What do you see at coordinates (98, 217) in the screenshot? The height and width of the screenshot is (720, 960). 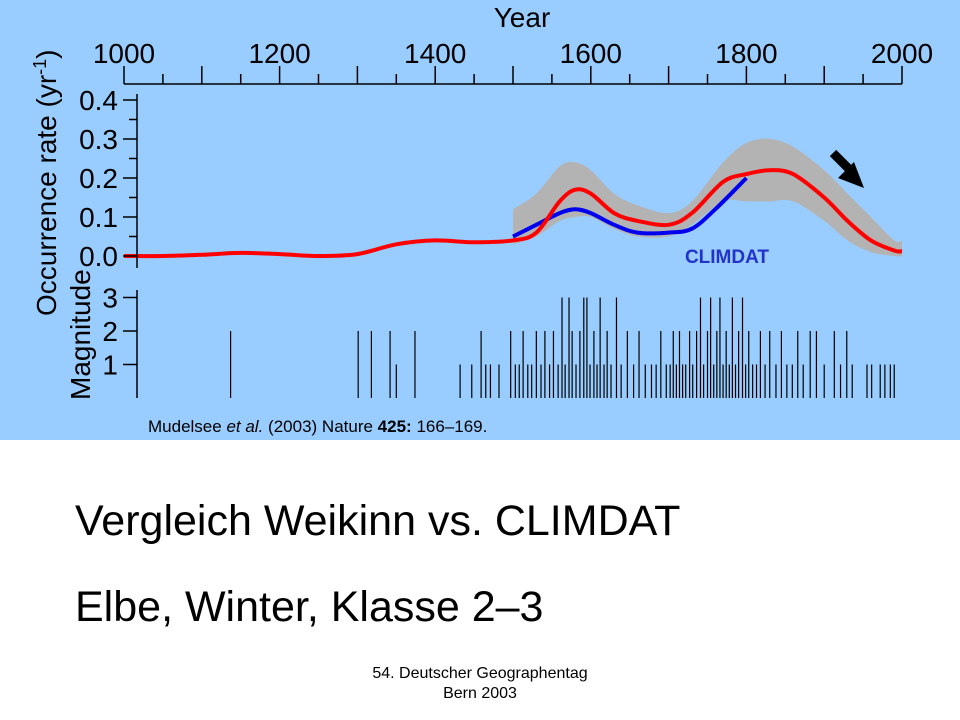 I see `occurrence-tick-label: 0.1` at bounding box center [98, 217].